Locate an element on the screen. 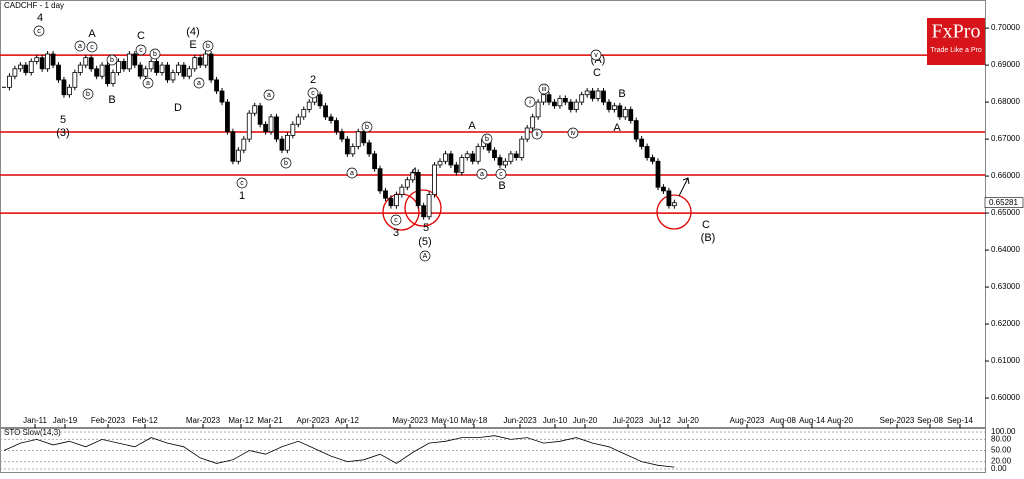  y-tick-label: 0.64000 is located at coordinates (1005, 249).